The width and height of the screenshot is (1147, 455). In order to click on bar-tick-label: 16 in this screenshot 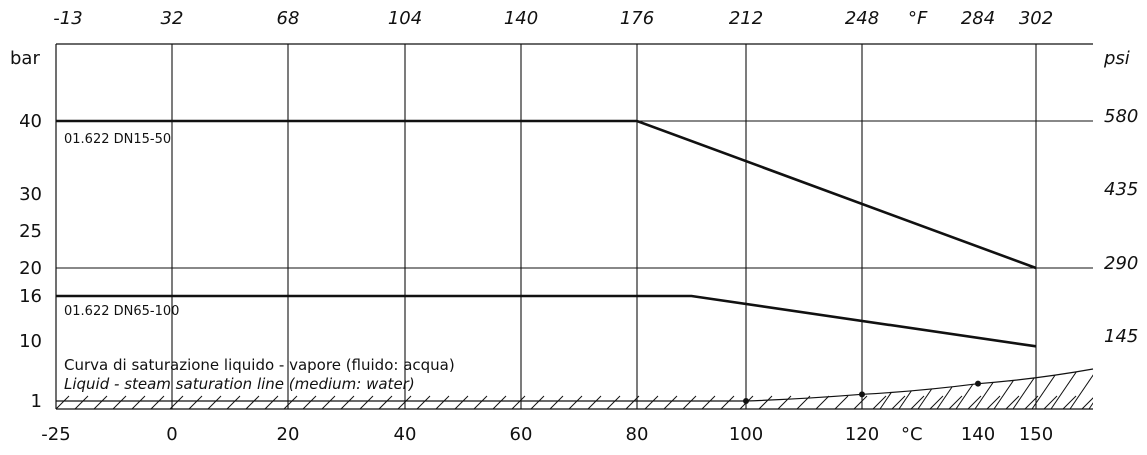, I will do `click(30, 296)`.